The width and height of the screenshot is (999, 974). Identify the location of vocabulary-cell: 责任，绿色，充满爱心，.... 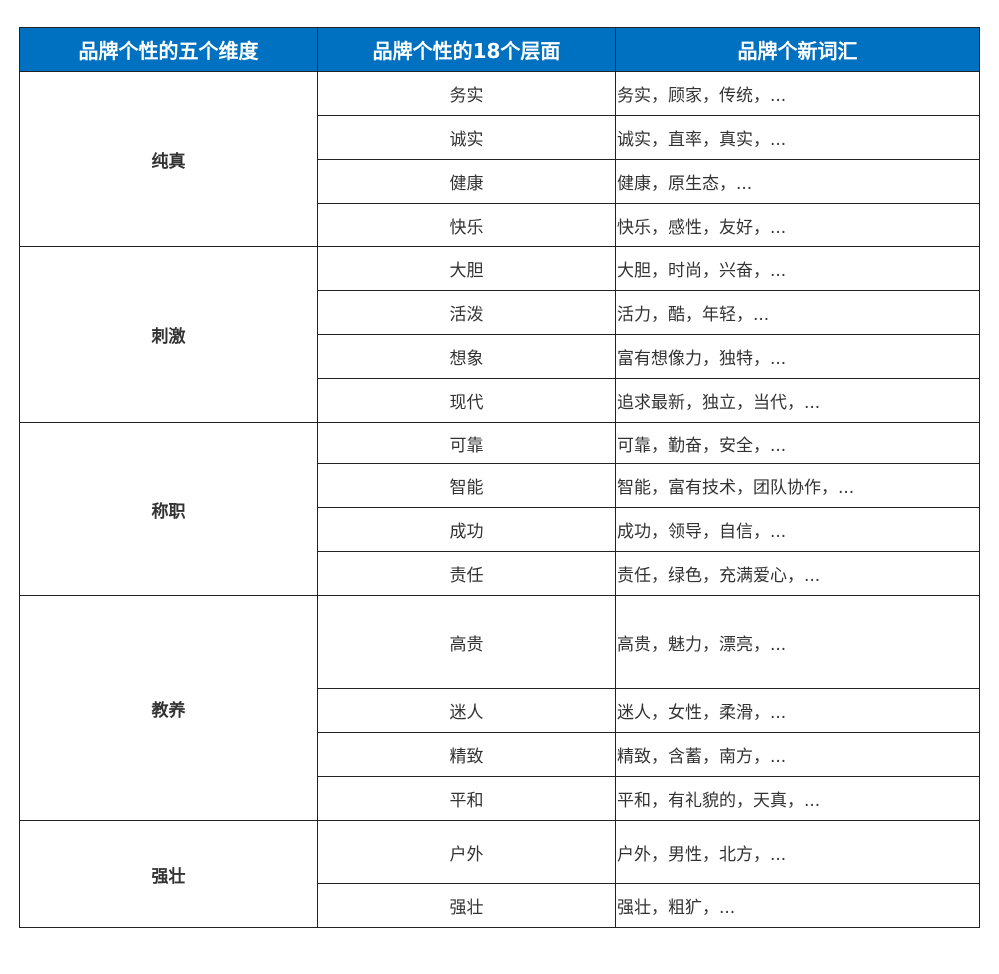
(797, 573).